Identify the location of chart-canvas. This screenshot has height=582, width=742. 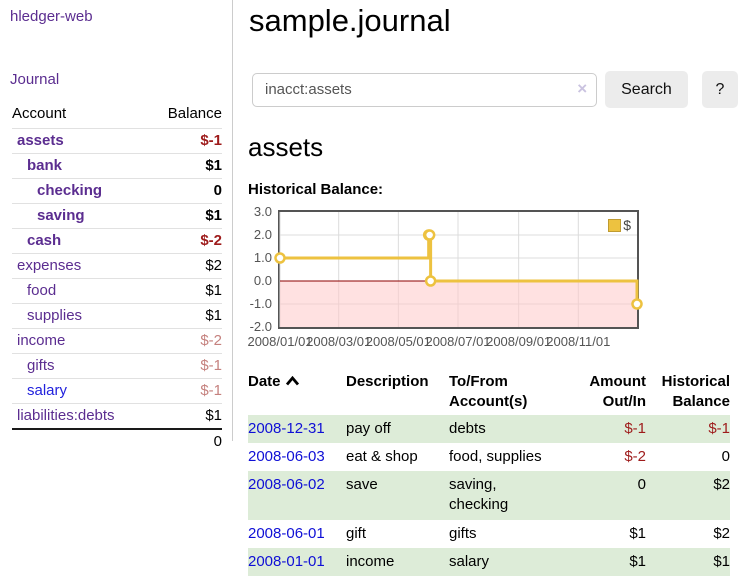
(458, 269).